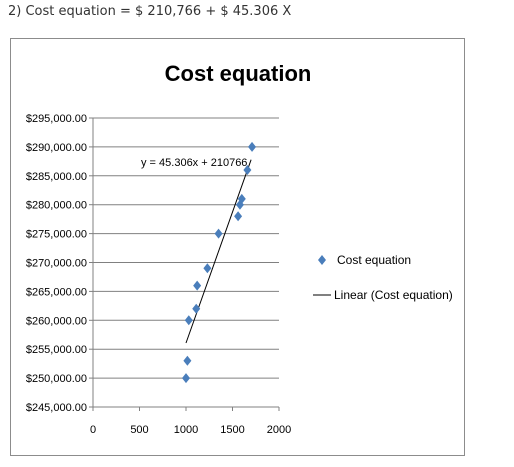 This screenshot has width=514, height=467. Describe the element at coordinates (56, 321) in the screenshot. I see `y-tick-label: $260,000.00` at that location.